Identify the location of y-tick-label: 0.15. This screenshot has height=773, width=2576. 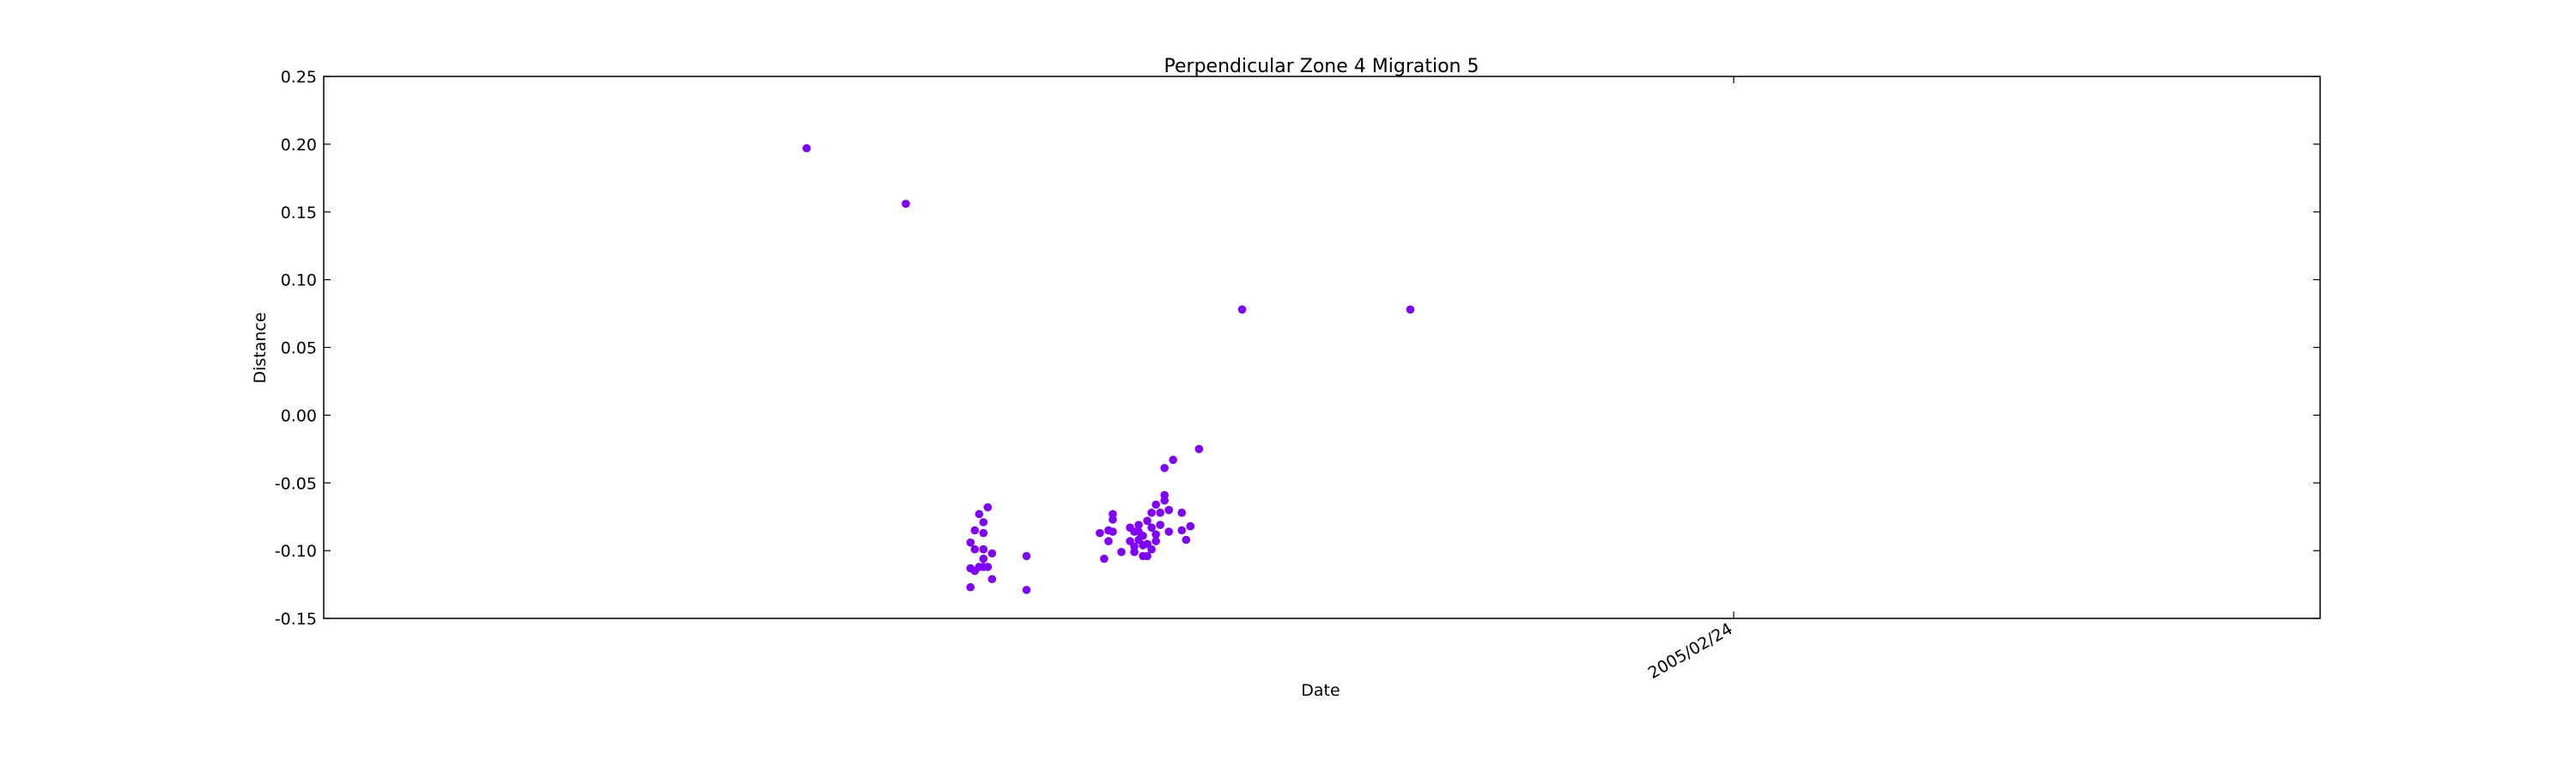
(299, 213).